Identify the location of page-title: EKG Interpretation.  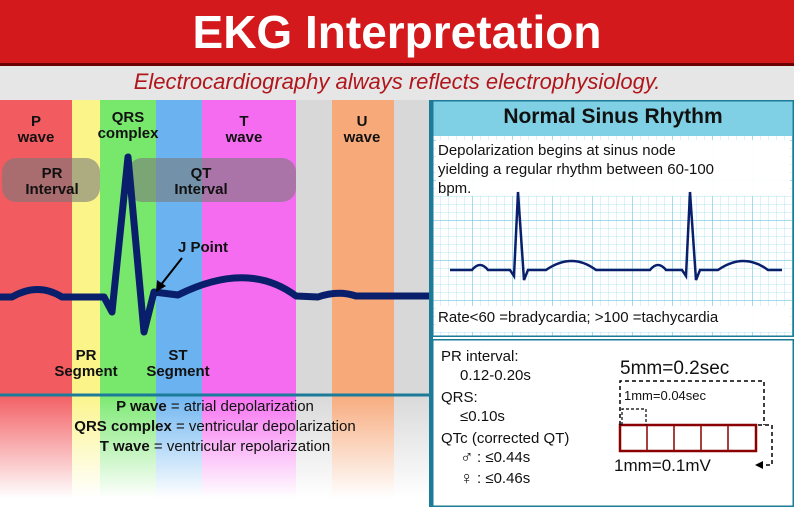
(397, 32).